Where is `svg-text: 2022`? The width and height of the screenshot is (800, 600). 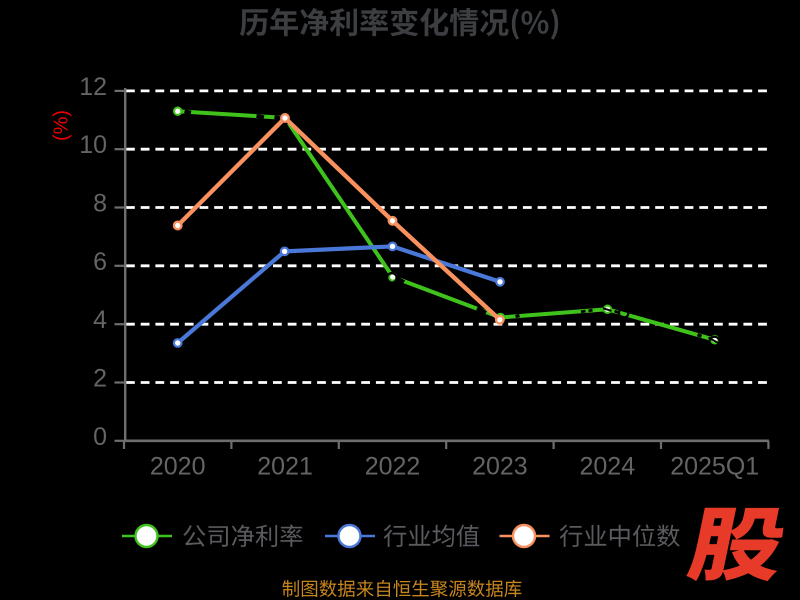
svg-text: 2022 is located at coordinates (393, 467).